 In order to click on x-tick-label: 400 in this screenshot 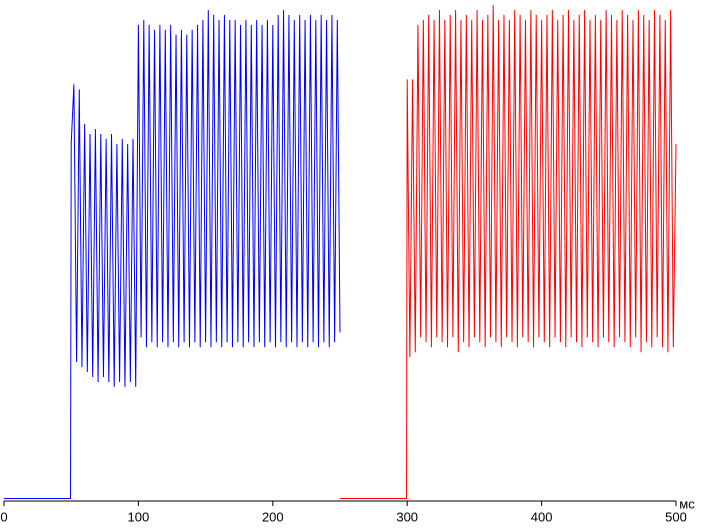, I will do `click(542, 516)`.